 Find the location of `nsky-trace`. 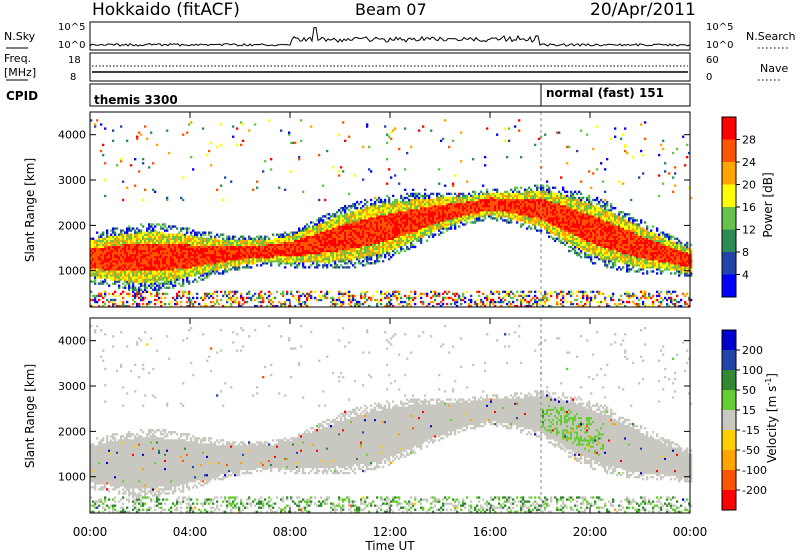

nsky-trace is located at coordinates (390, 37).